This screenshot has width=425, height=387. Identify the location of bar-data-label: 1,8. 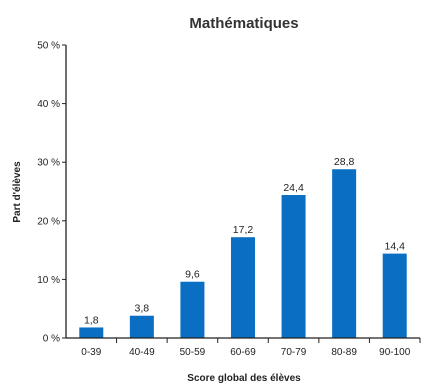
(91, 320).